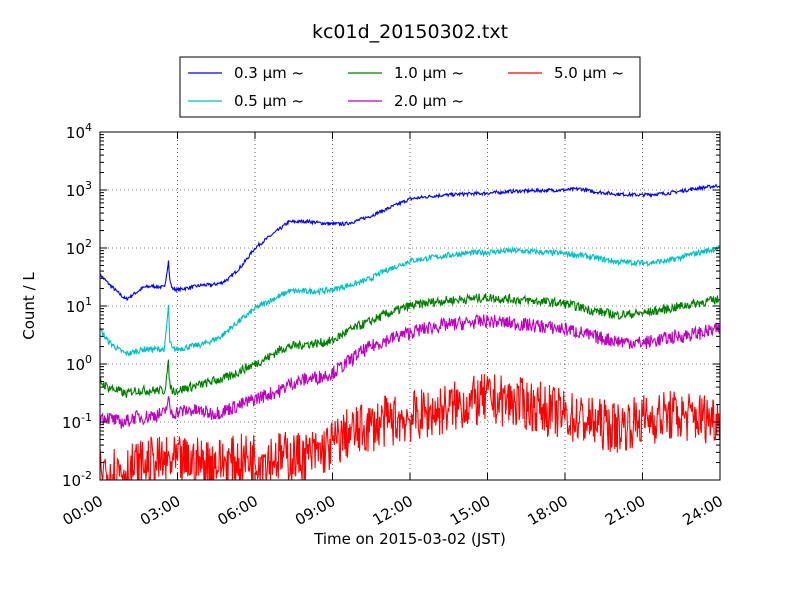 The width and height of the screenshot is (800, 600). Describe the element at coordinates (429, 101) in the screenshot. I see `legend-label-3: 2.0 µm ~` at that location.